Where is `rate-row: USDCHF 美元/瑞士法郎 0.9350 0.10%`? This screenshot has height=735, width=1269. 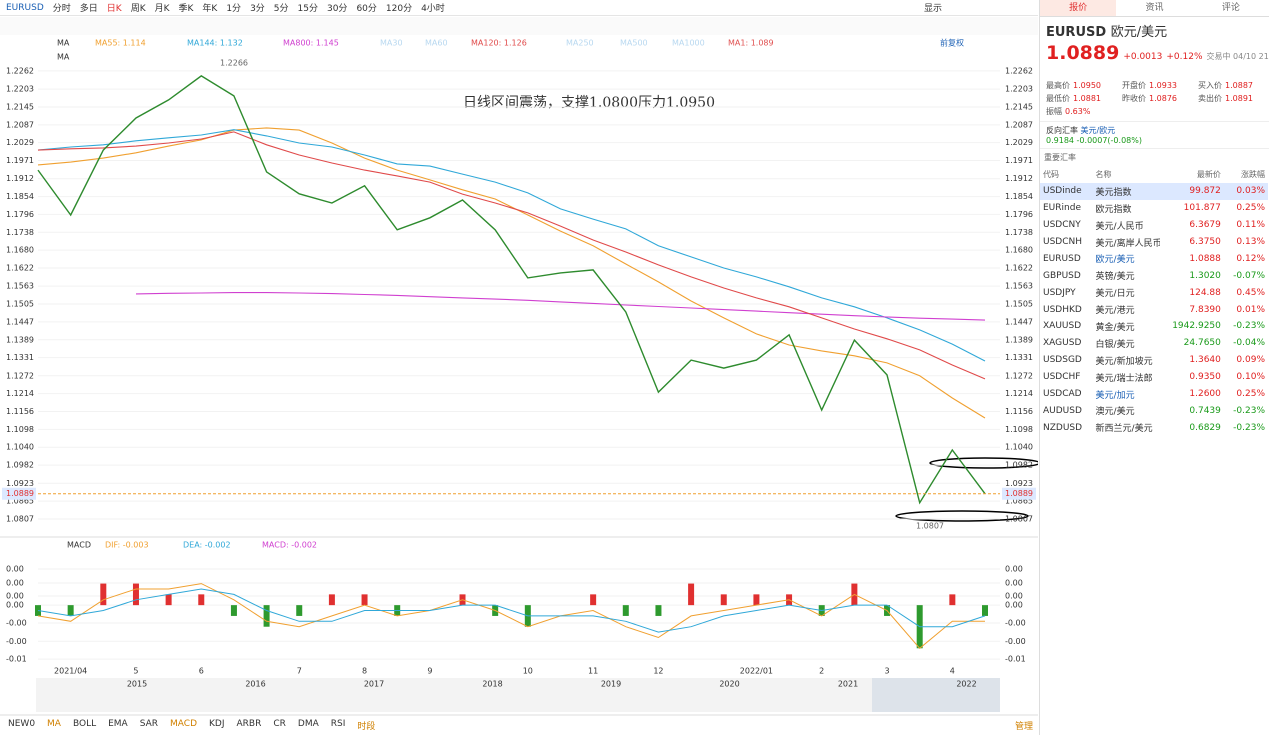
rate-row: USDCHF 美元/瑞士法郎 0.9350 0.10% is located at coordinates (1154, 377).